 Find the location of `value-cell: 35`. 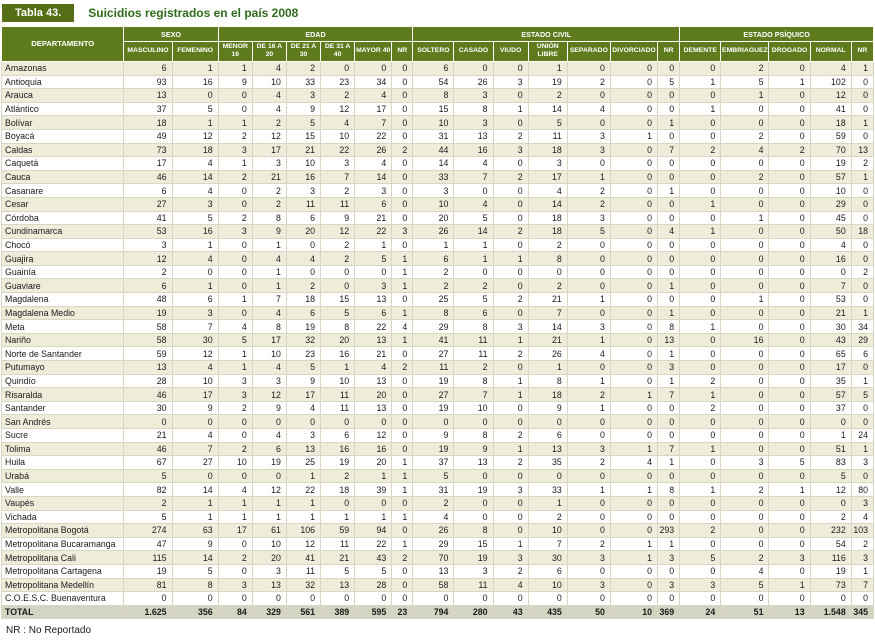

value-cell: 35 is located at coordinates (830, 381).